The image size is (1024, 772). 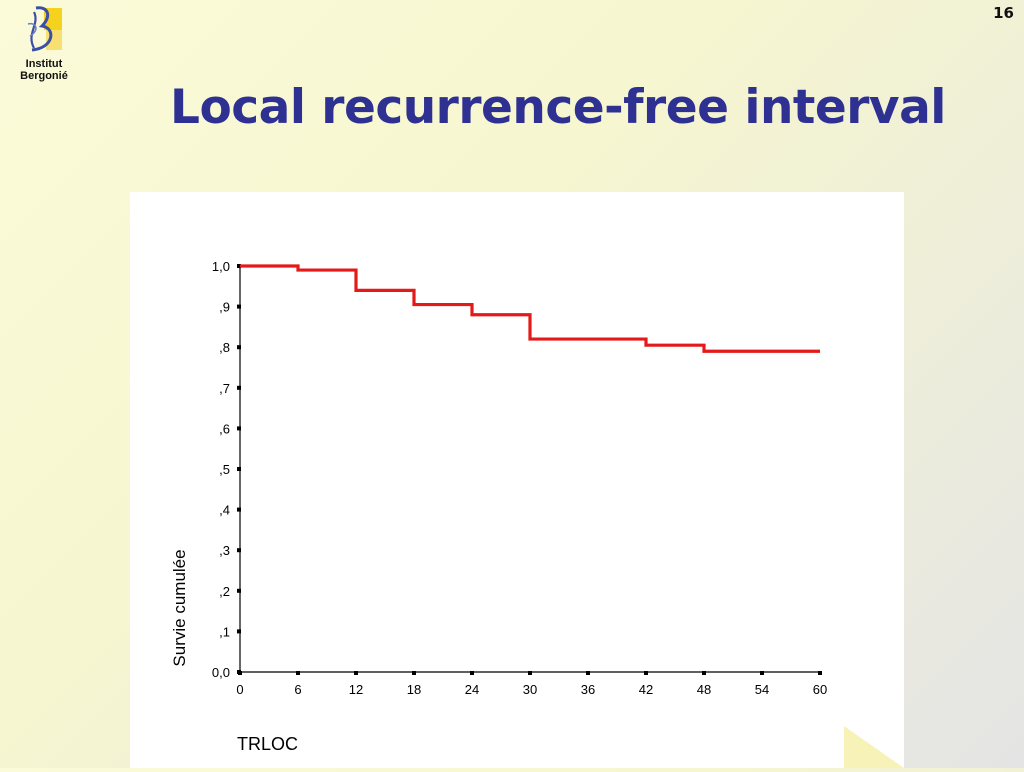 What do you see at coordinates (44, 29) in the screenshot?
I see `logo-mark-icon` at bounding box center [44, 29].